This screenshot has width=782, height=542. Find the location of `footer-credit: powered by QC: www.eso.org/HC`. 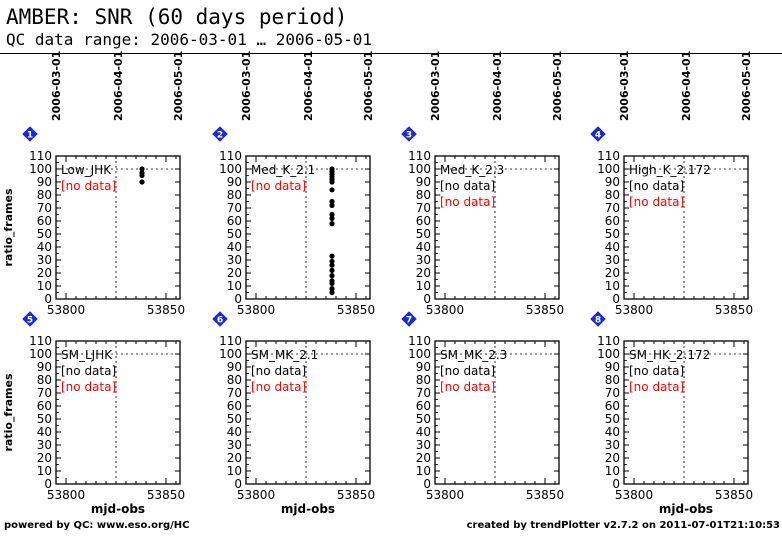

footer-credit: powered by QC: www.eso.org/HC is located at coordinates (97, 525).